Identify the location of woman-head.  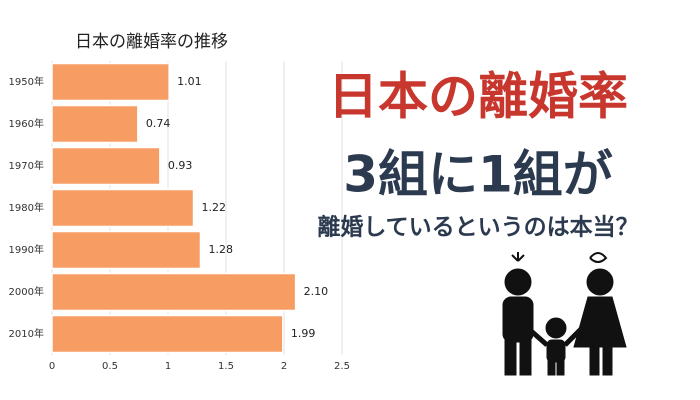
(600, 282).